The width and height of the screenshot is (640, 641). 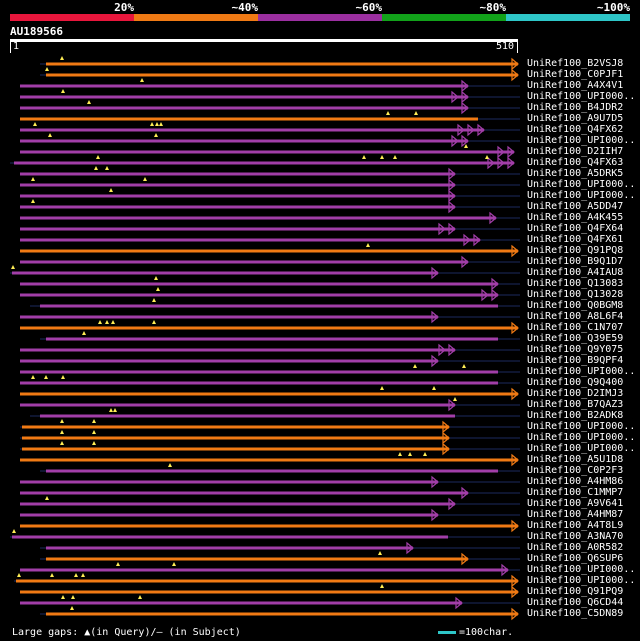 What do you see at coordinates (575, 602) in the screenshot?
I see `hit-label: UniRef100_Q6CD44` at bounding box center [575, 602].